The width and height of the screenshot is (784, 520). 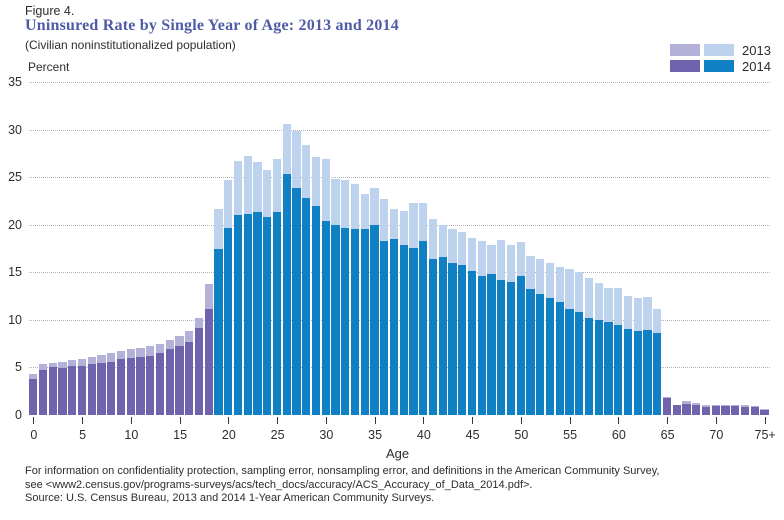 I want to click on legend-swatch-2014-blue, so click(x=719, y=66).